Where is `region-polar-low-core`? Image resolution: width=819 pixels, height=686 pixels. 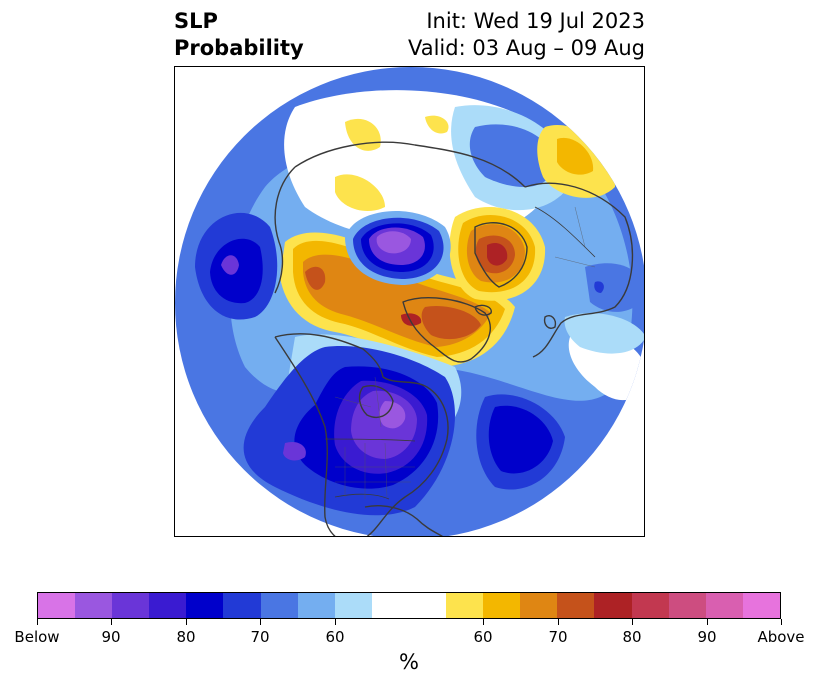 region-polar-low-core is located at coordinates (393, 242).